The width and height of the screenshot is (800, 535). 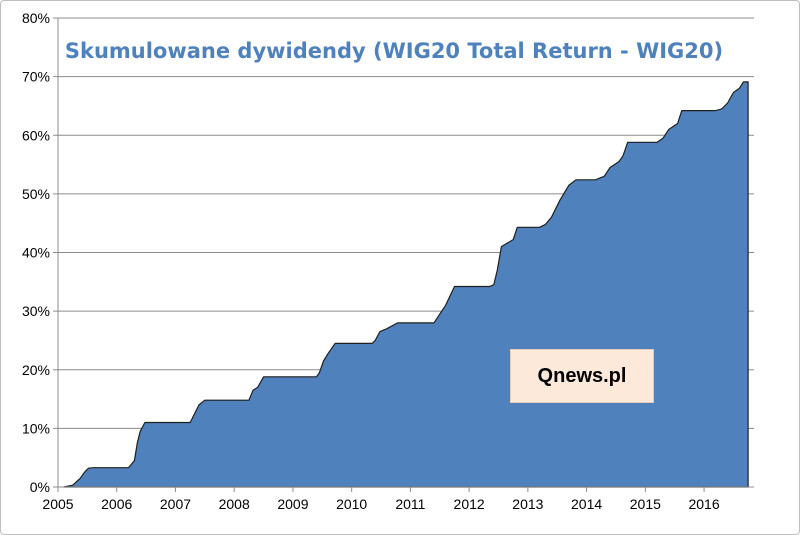 I want to click on x-tick-label: 2005, so click(x=57, y=504).